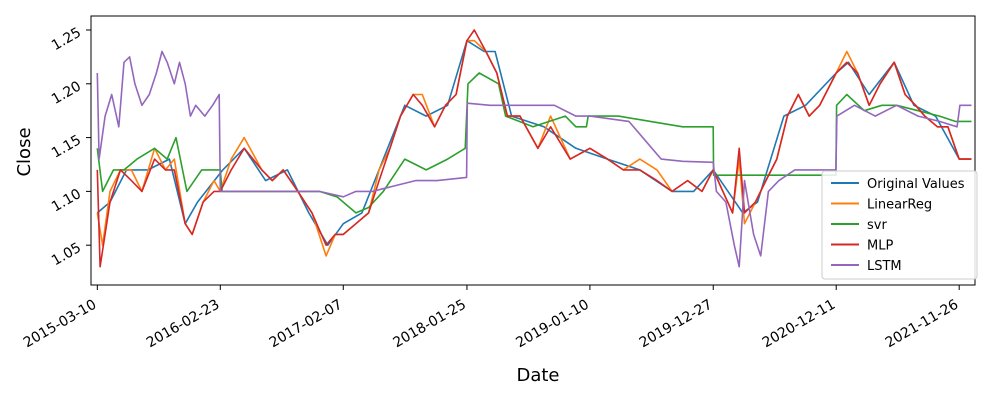 This screenshot has width=1000, height=400. What do you see at coordinates (60, 324) in the screenshot?
I see `x-tick-label: 2015-03-10` at bounding box center [60, 324].